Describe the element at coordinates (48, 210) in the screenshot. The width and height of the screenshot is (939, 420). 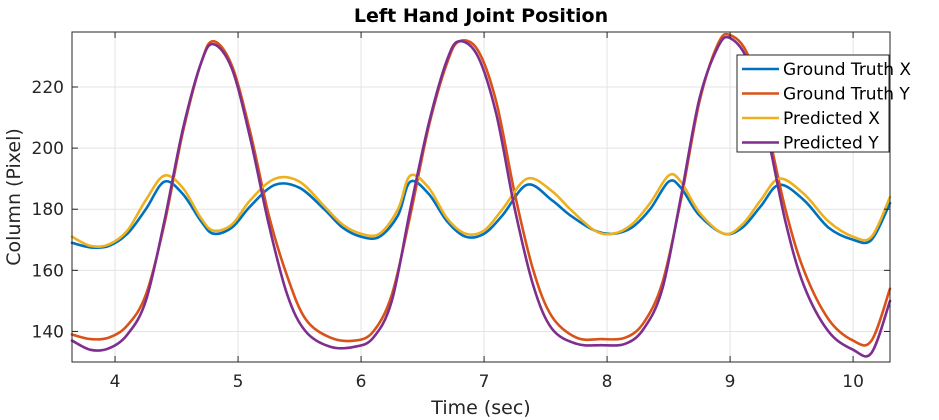
I see `y-tick-label: 180` at that location.